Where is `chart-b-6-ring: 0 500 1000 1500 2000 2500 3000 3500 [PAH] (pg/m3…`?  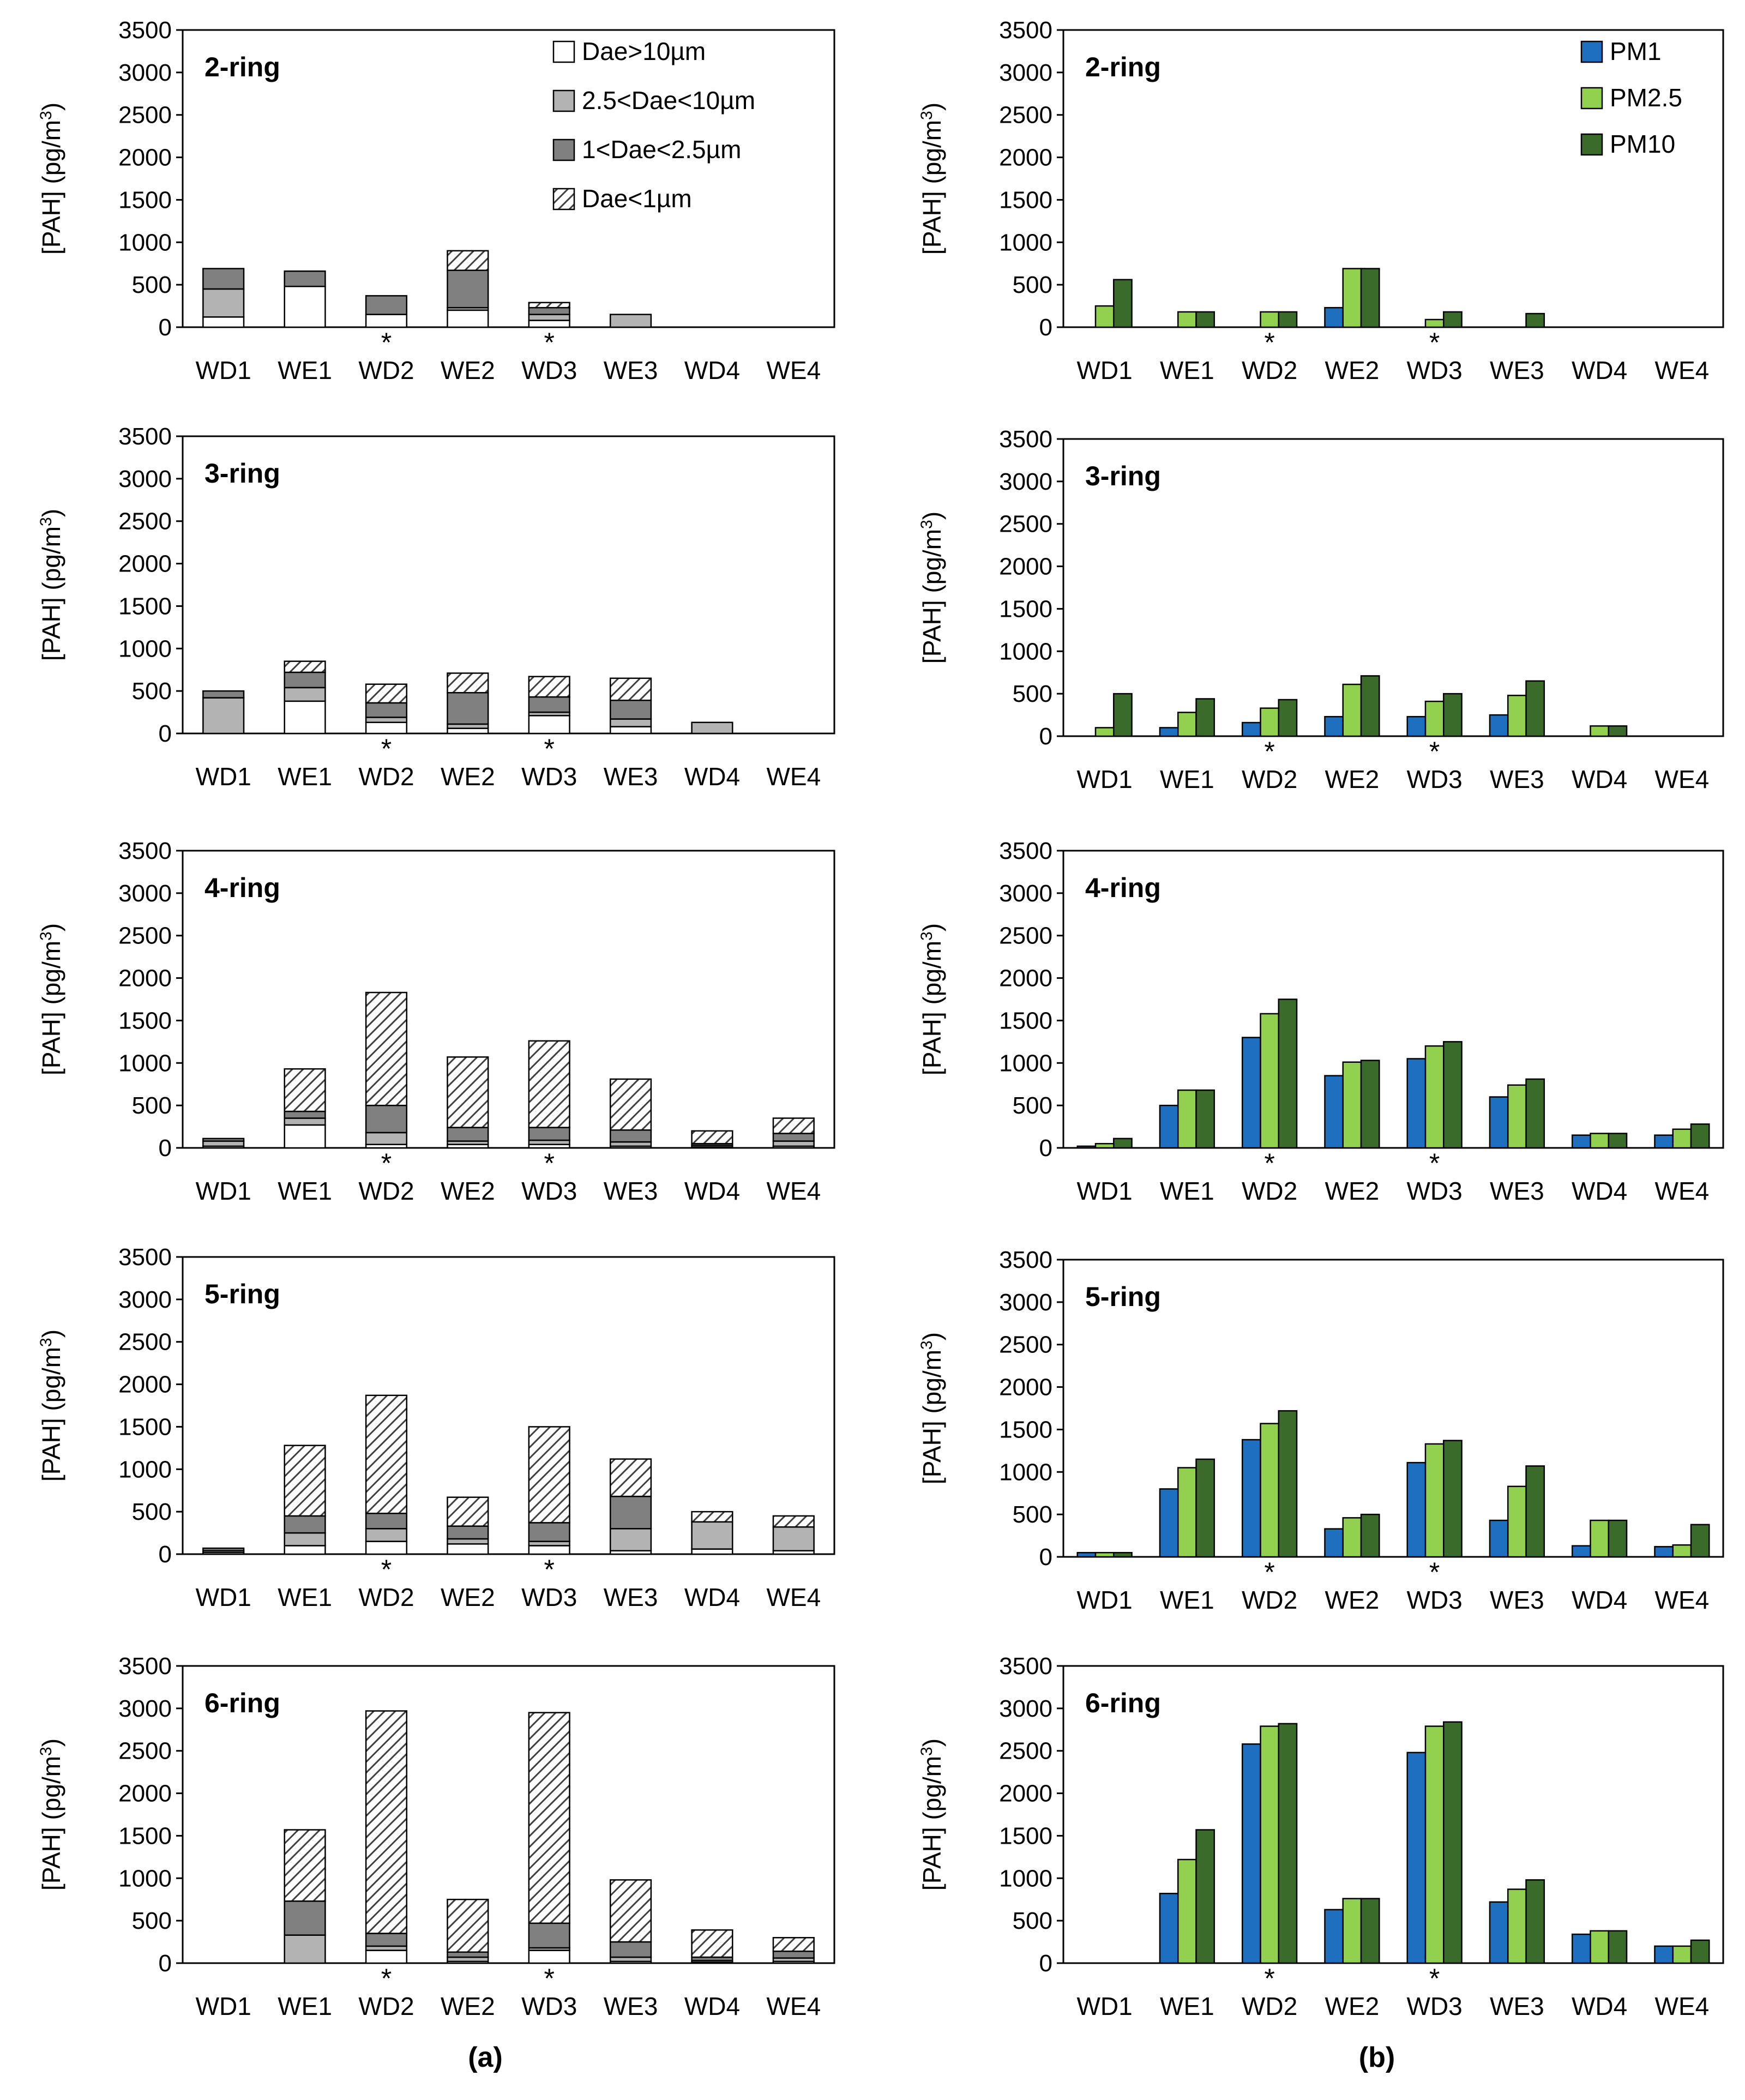 chart-b-6-ring: 0 500 1000 1500 2000 2500 3000 3500 [PAH] (pg/m3… is located at coordinates (1321, 1836).